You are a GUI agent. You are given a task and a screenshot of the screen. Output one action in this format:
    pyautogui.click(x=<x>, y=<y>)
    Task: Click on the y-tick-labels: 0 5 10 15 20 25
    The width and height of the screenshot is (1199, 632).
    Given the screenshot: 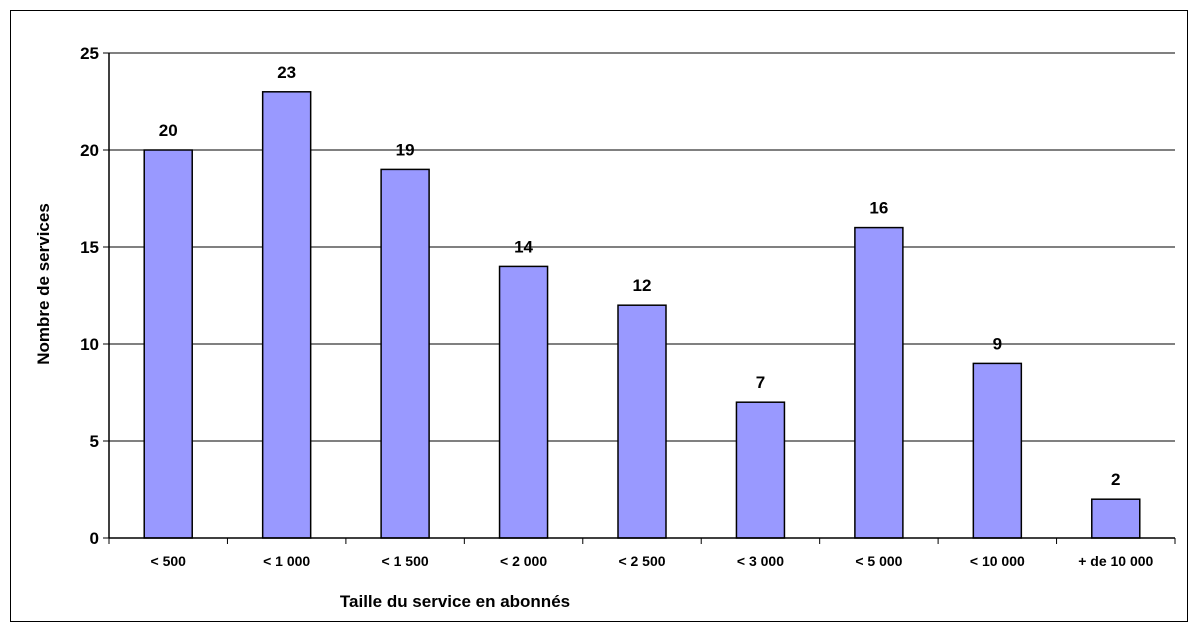 What is the action you would take?
    pyautogui.click(x=89, y=296)
    